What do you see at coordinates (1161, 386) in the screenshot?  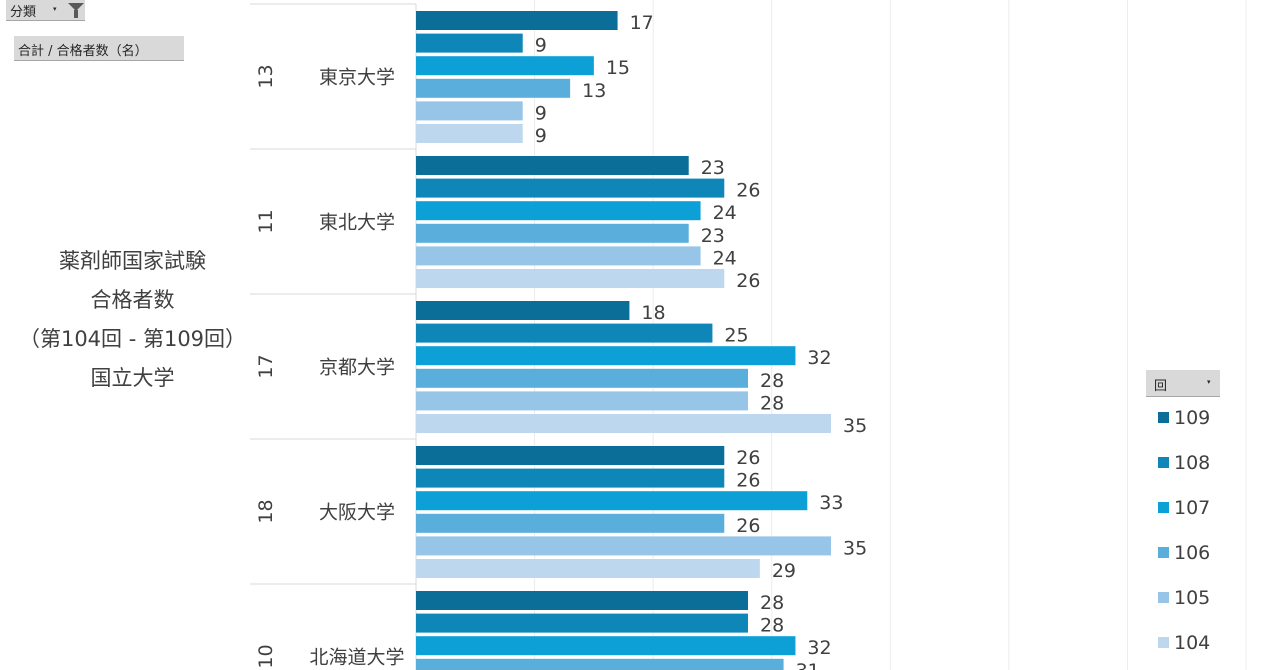 I see `legend-title: 回` at bounding box center [1161, 386].